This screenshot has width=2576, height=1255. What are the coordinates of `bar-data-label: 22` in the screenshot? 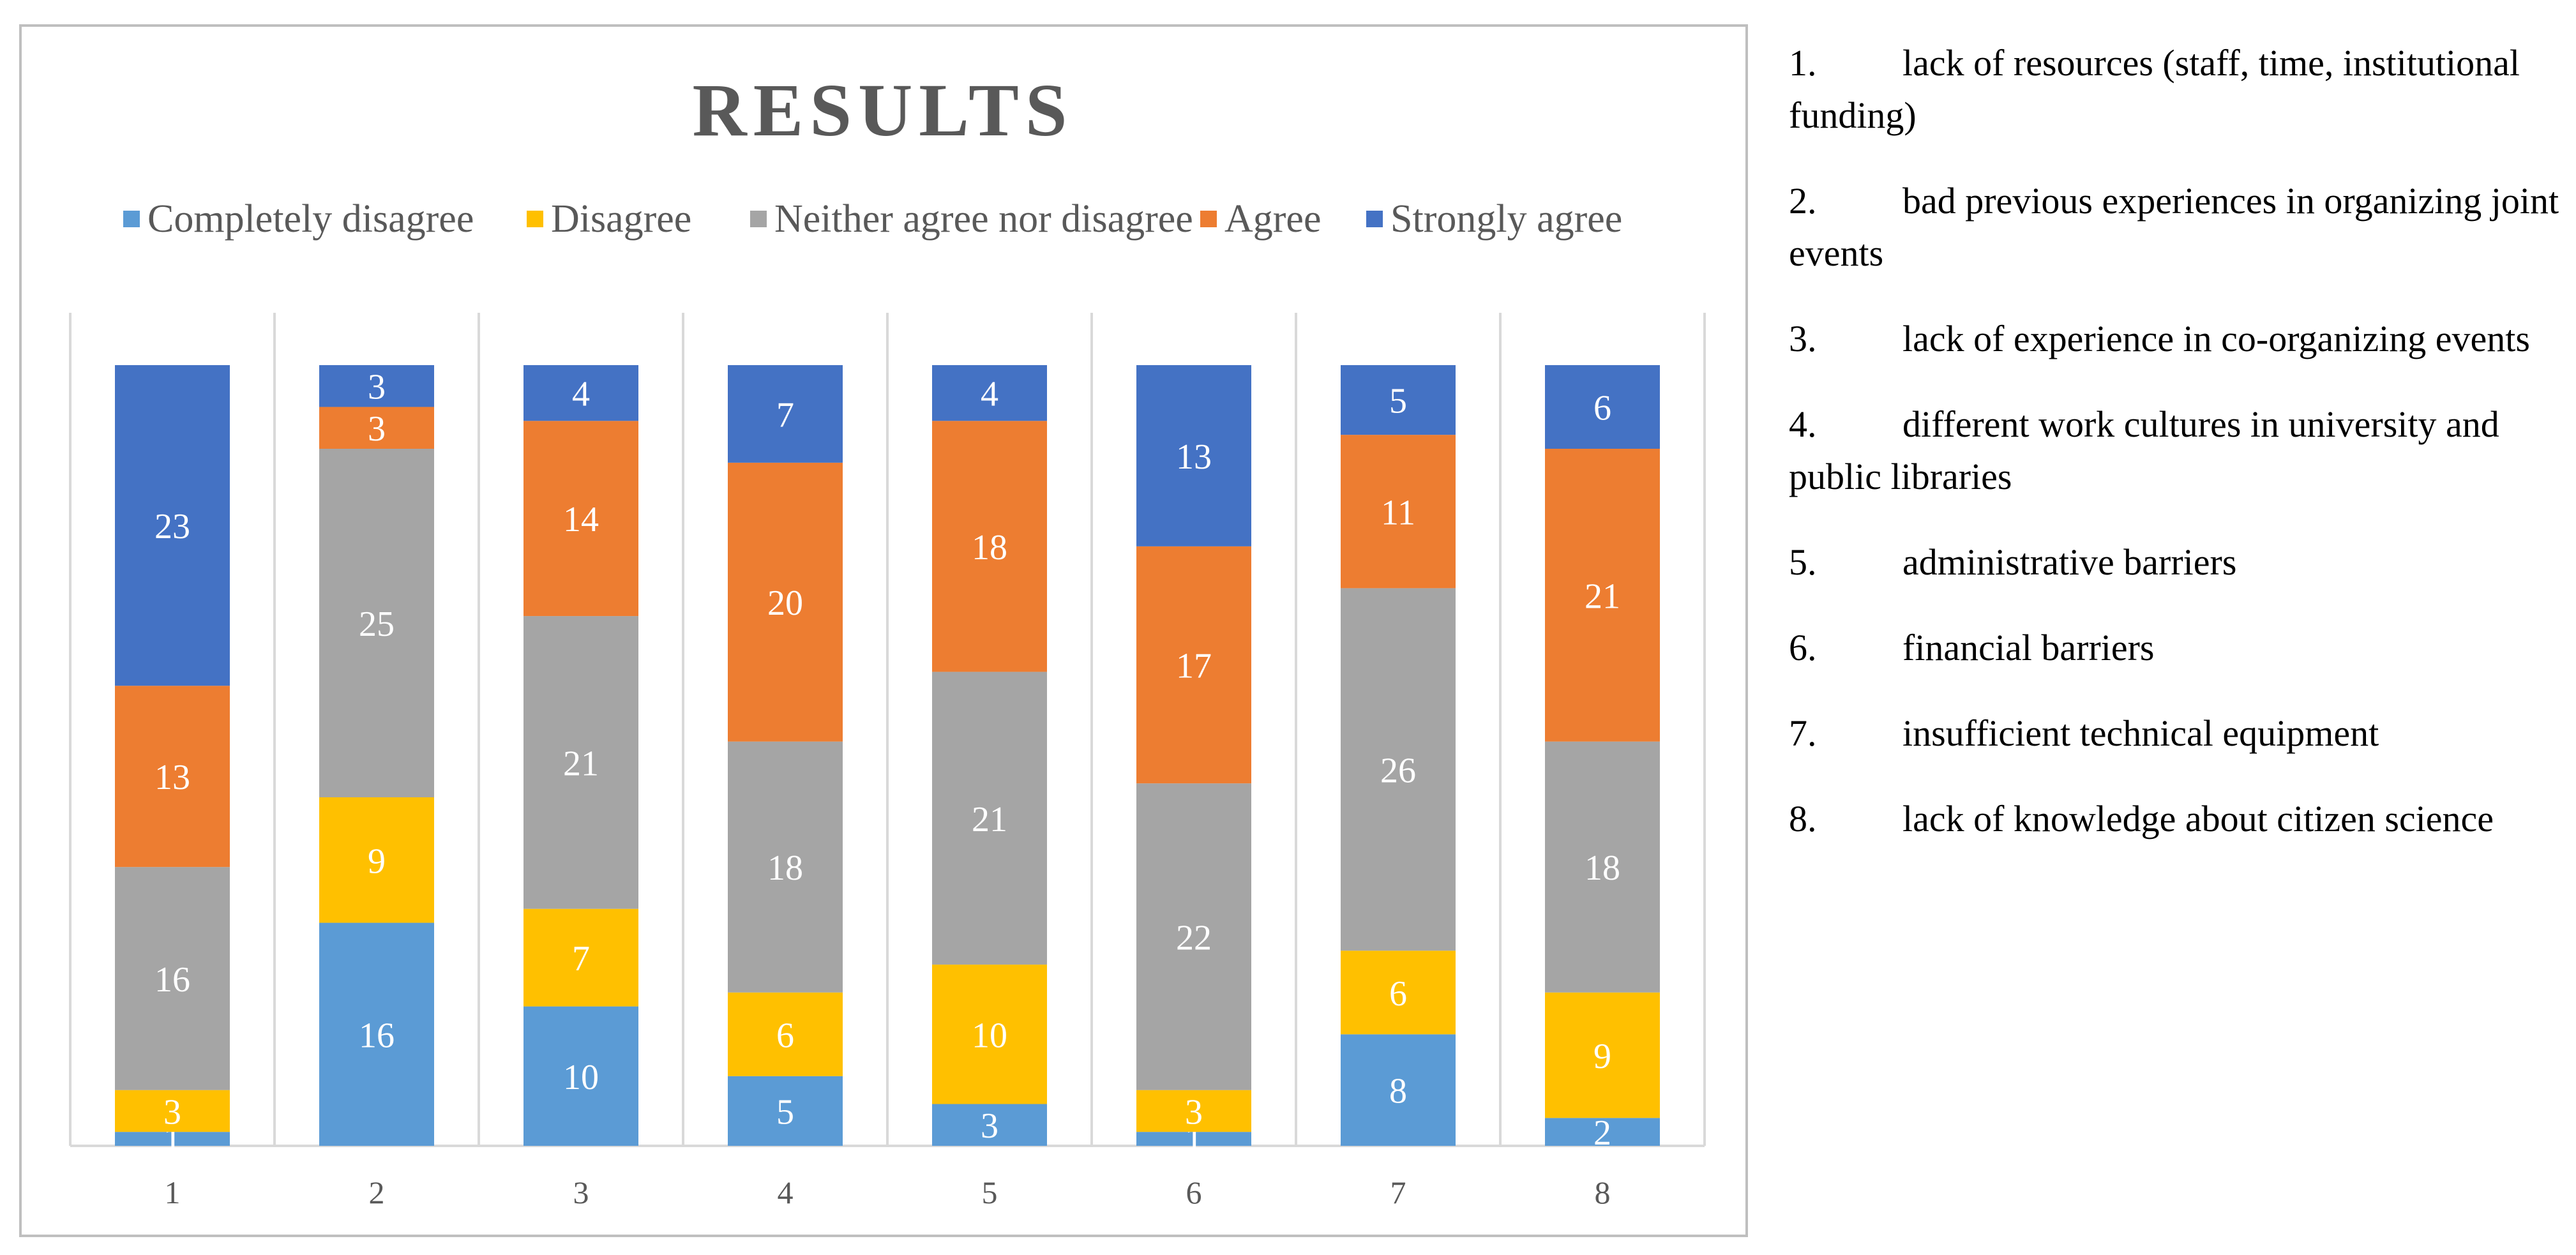 It's located at (1194, 938).